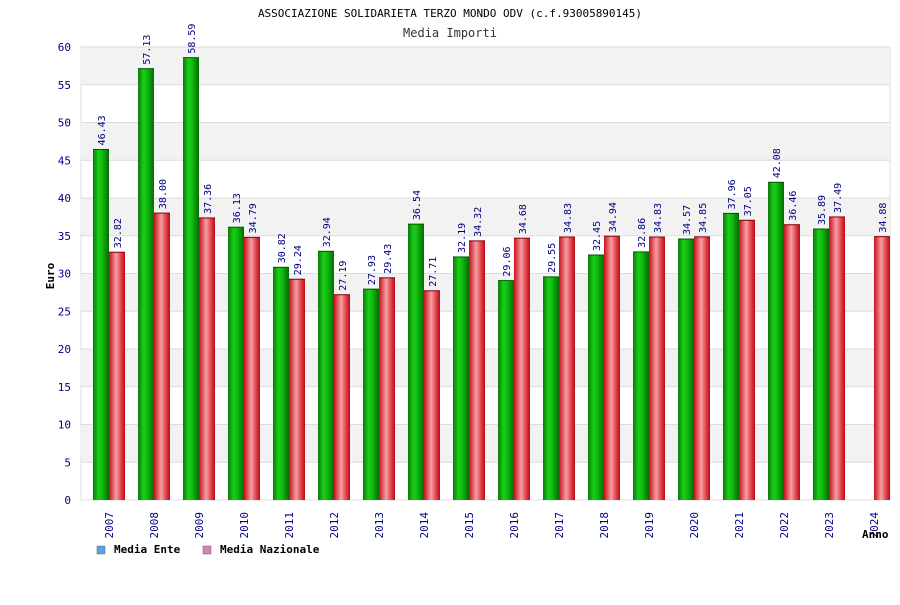 The width and height of the screenshot is (900, 605). I want to click on data-label: 34.79, so click(253, 218).